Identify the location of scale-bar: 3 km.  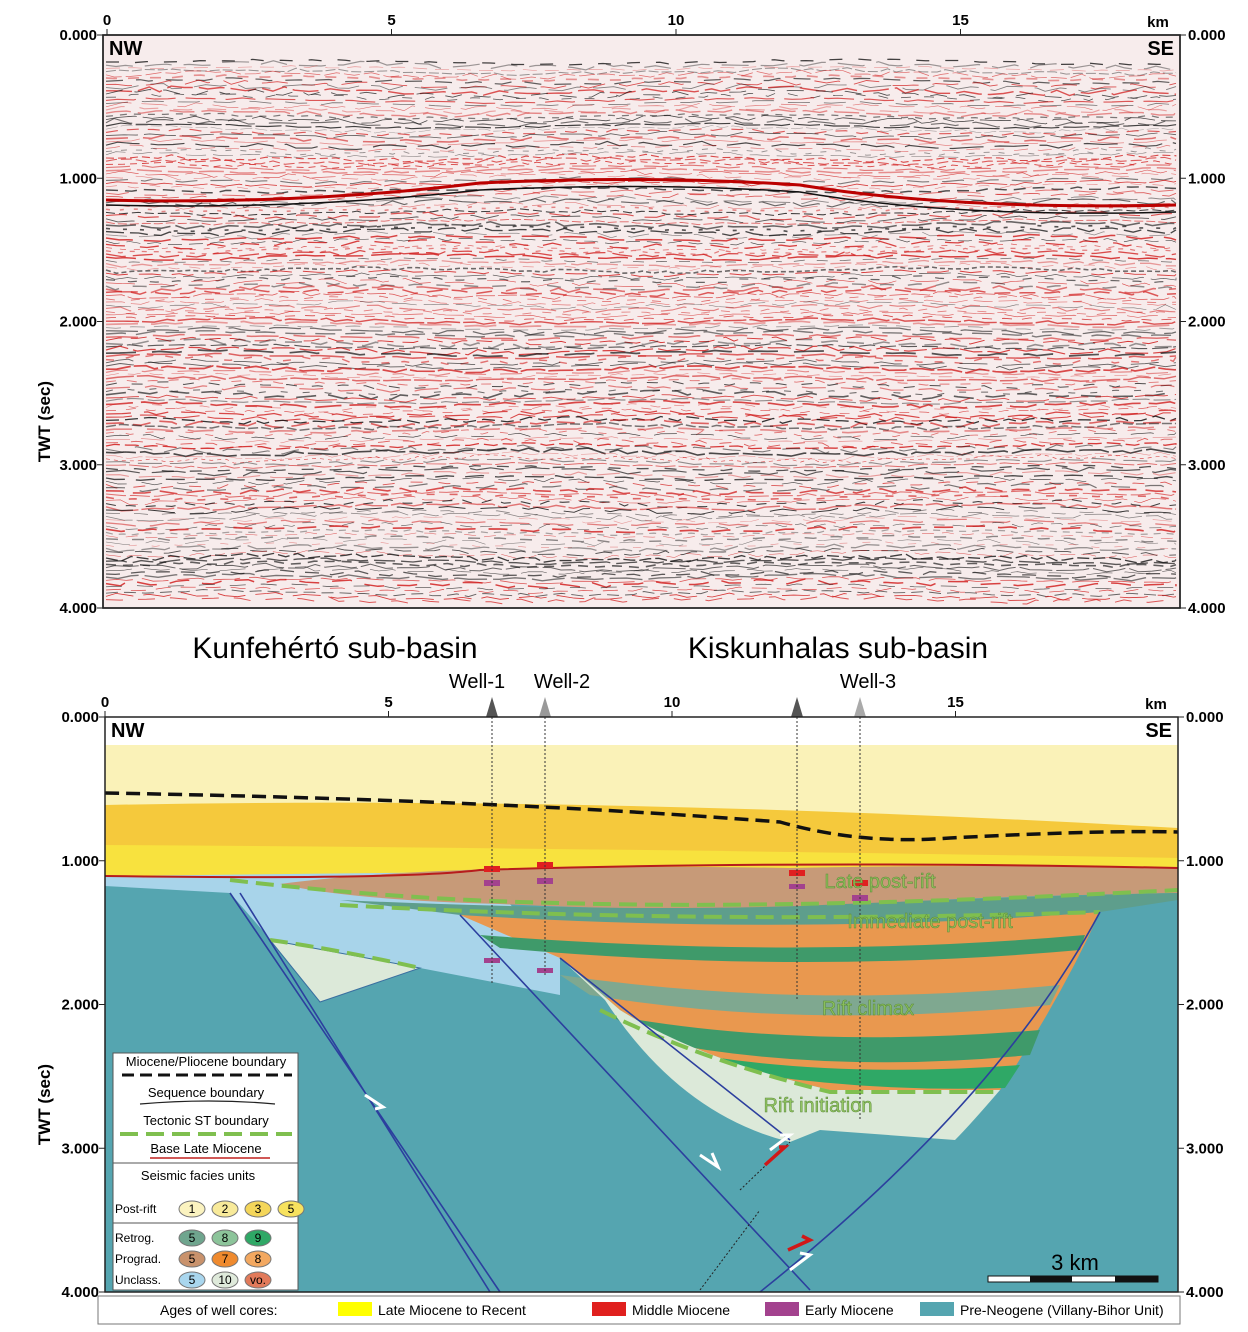
(1073, 1266).